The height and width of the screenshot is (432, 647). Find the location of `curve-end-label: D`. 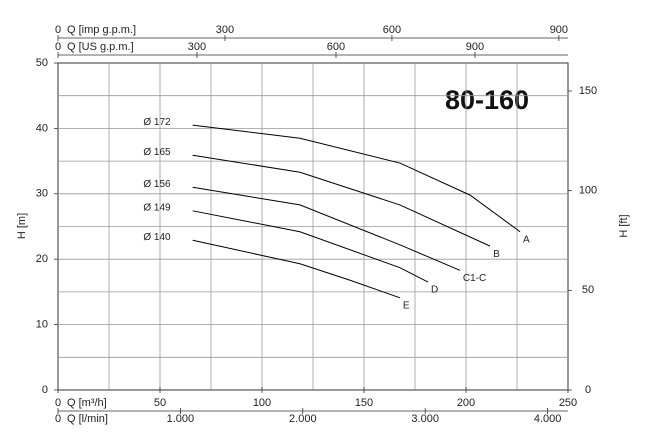

curve-end-label: D is located at coordinates (434, 290).